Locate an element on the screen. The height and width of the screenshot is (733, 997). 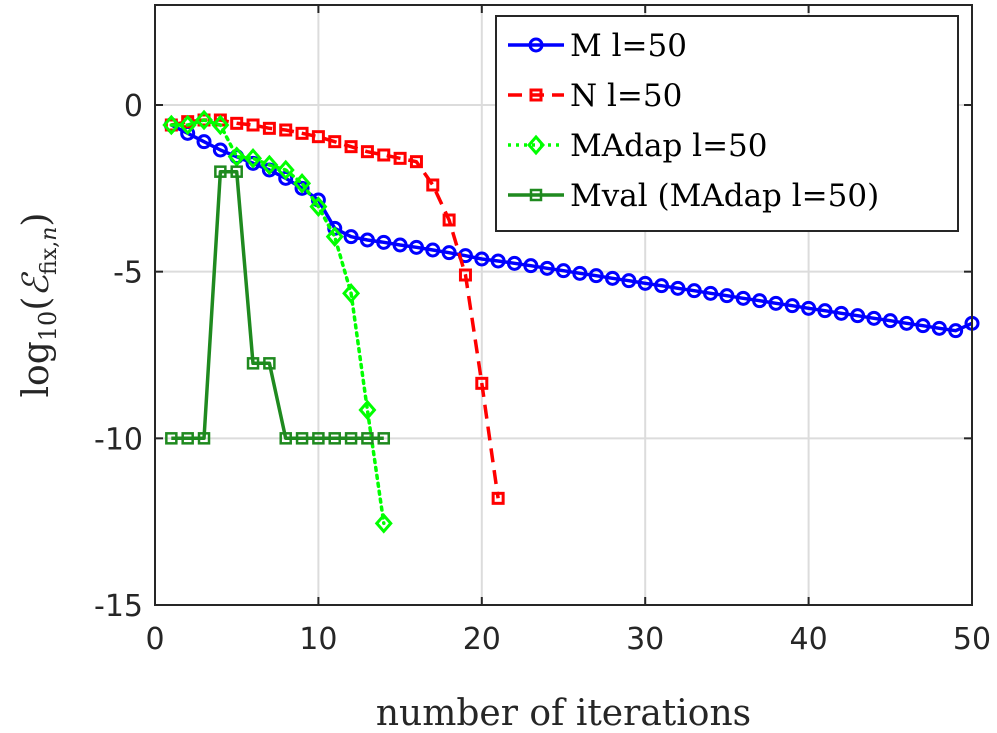
x-tick-label-5: 50 is located at coordinates (972, 639).